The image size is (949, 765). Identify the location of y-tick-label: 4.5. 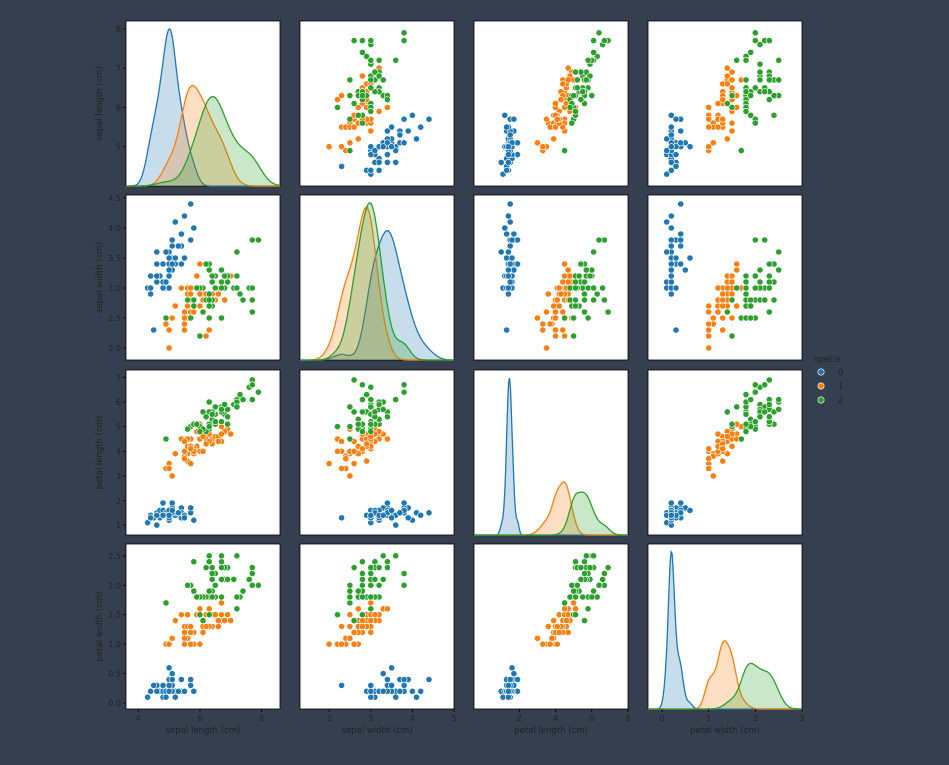
(114, 198).